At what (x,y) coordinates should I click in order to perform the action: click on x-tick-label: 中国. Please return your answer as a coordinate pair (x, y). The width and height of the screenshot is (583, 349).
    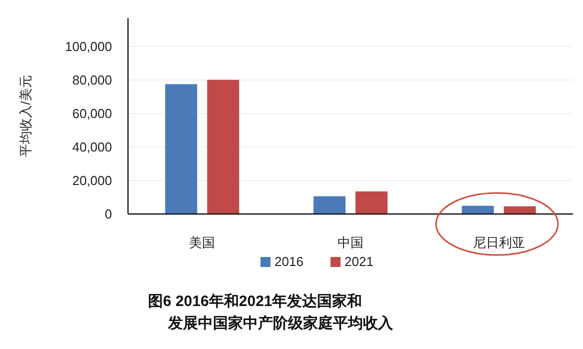
    Looking at the image, I should click on (351, 242).